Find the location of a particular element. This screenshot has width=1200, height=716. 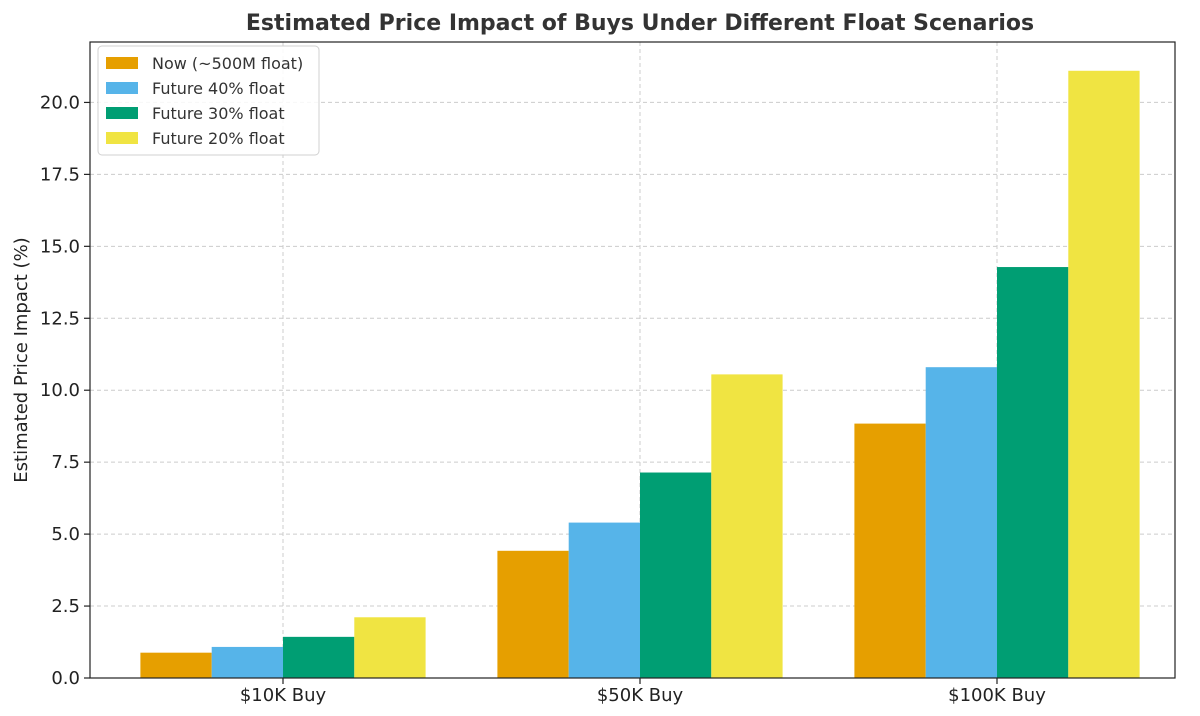

y-tick-label: 7.5 is located at coordinates (65, 462).